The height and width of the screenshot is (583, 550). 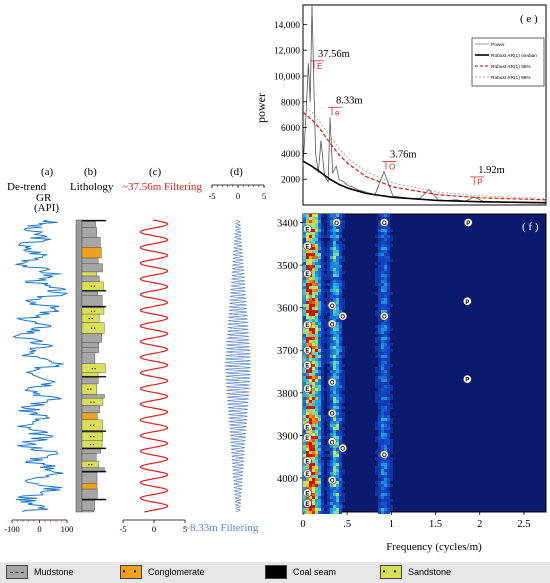 I want to click on lithology-layer, so click(x=90, y=381).